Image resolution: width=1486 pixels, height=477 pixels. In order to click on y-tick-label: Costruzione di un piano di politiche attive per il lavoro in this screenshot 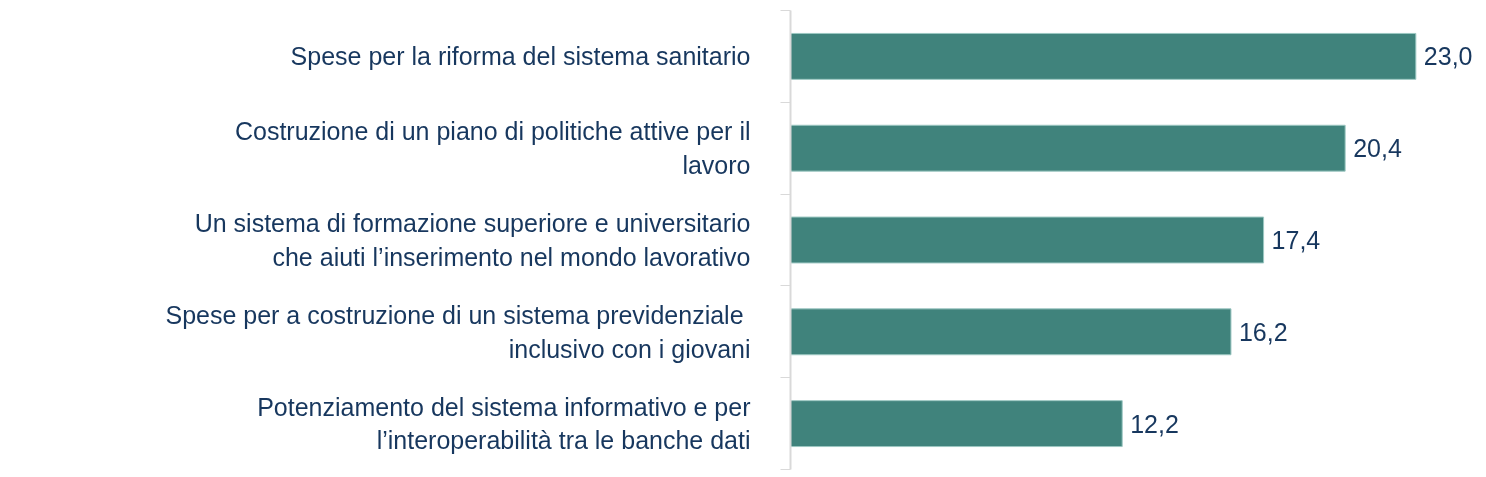, I will do `click(492, 148)`.